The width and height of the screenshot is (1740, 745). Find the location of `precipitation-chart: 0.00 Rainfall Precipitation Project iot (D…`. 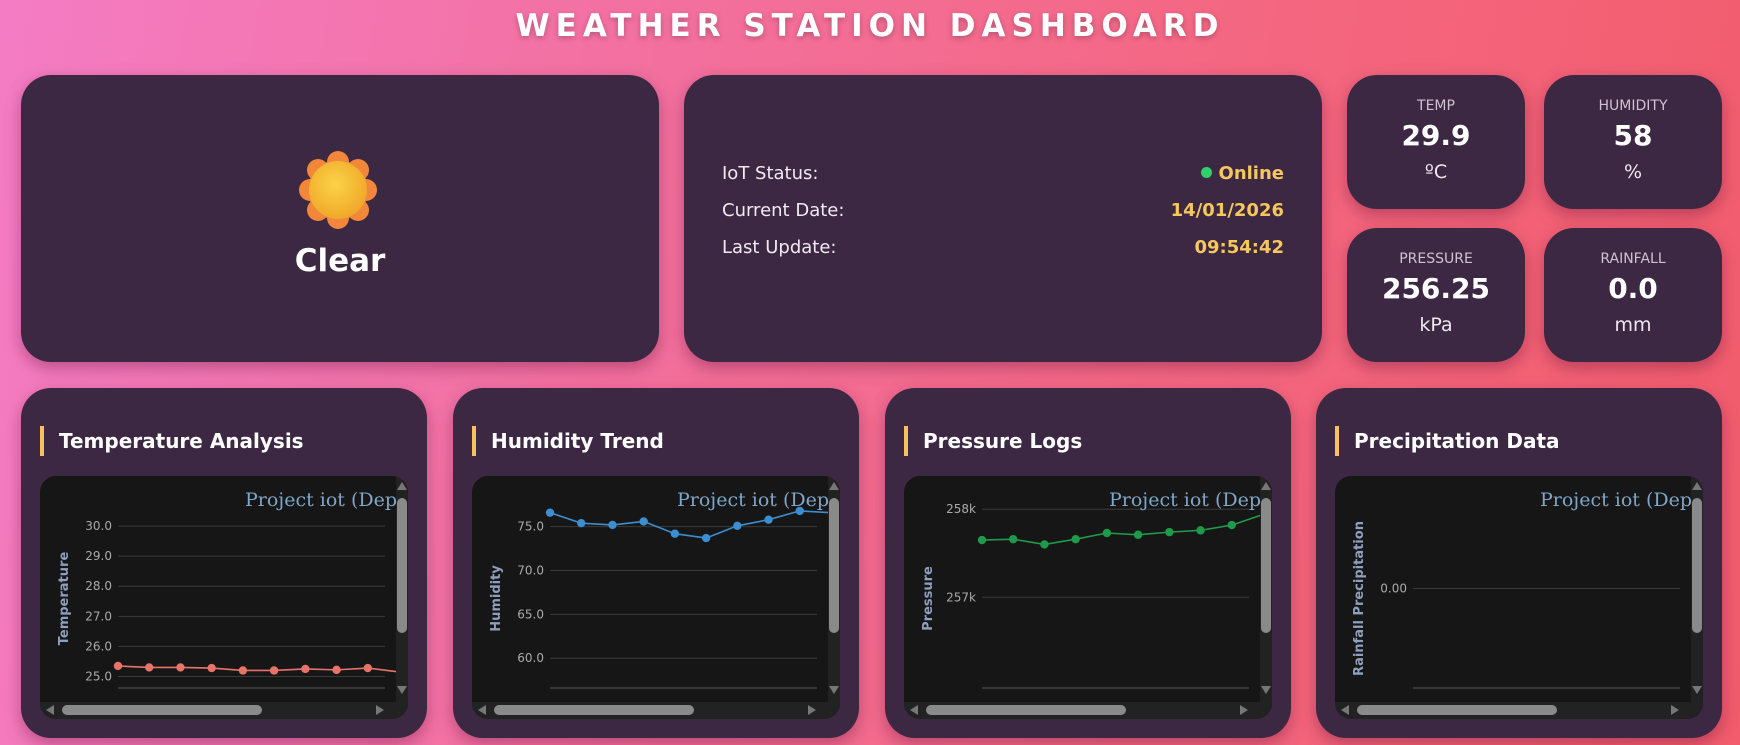

precipitation-chart: 0.00 Rainfall Precipitation Project iot (D… is located at coordinates (1519, 597).